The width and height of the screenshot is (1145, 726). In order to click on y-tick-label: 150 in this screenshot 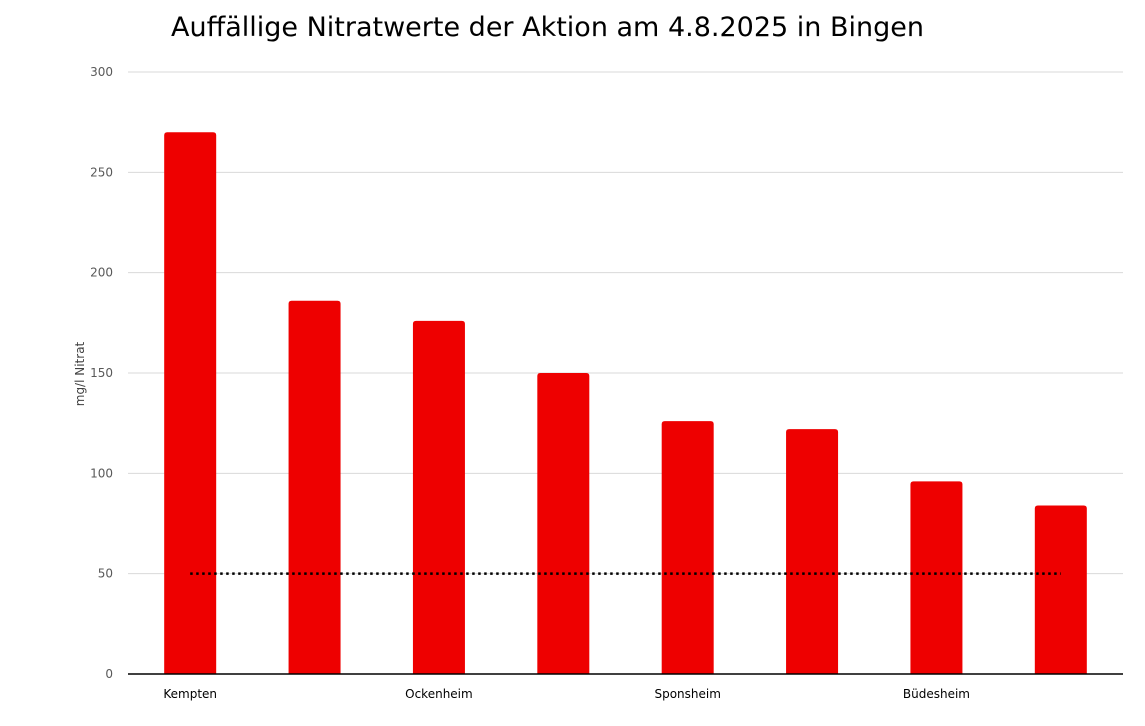, I will do `click(101, 373)`.